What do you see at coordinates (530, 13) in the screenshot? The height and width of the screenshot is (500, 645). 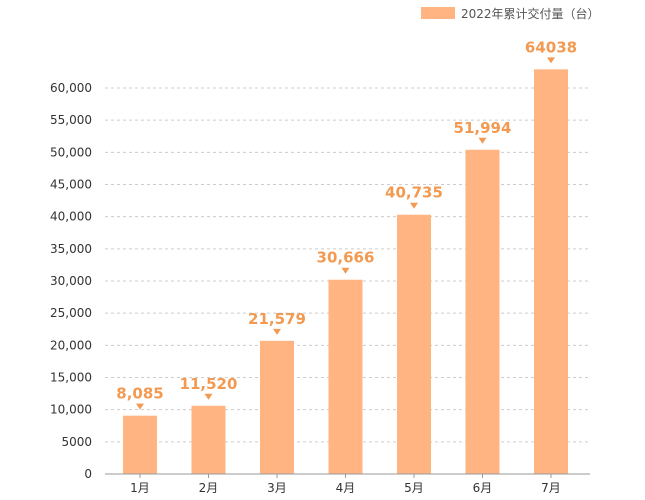 I see `legend-label: 2022年累计交付量（台）` at bounding box center [530, 13].